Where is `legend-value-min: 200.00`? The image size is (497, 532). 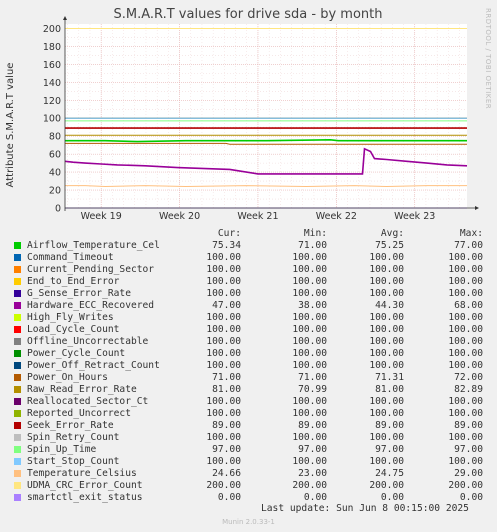
legend-value-min: 200.00 is located at coordinates (309, 485).